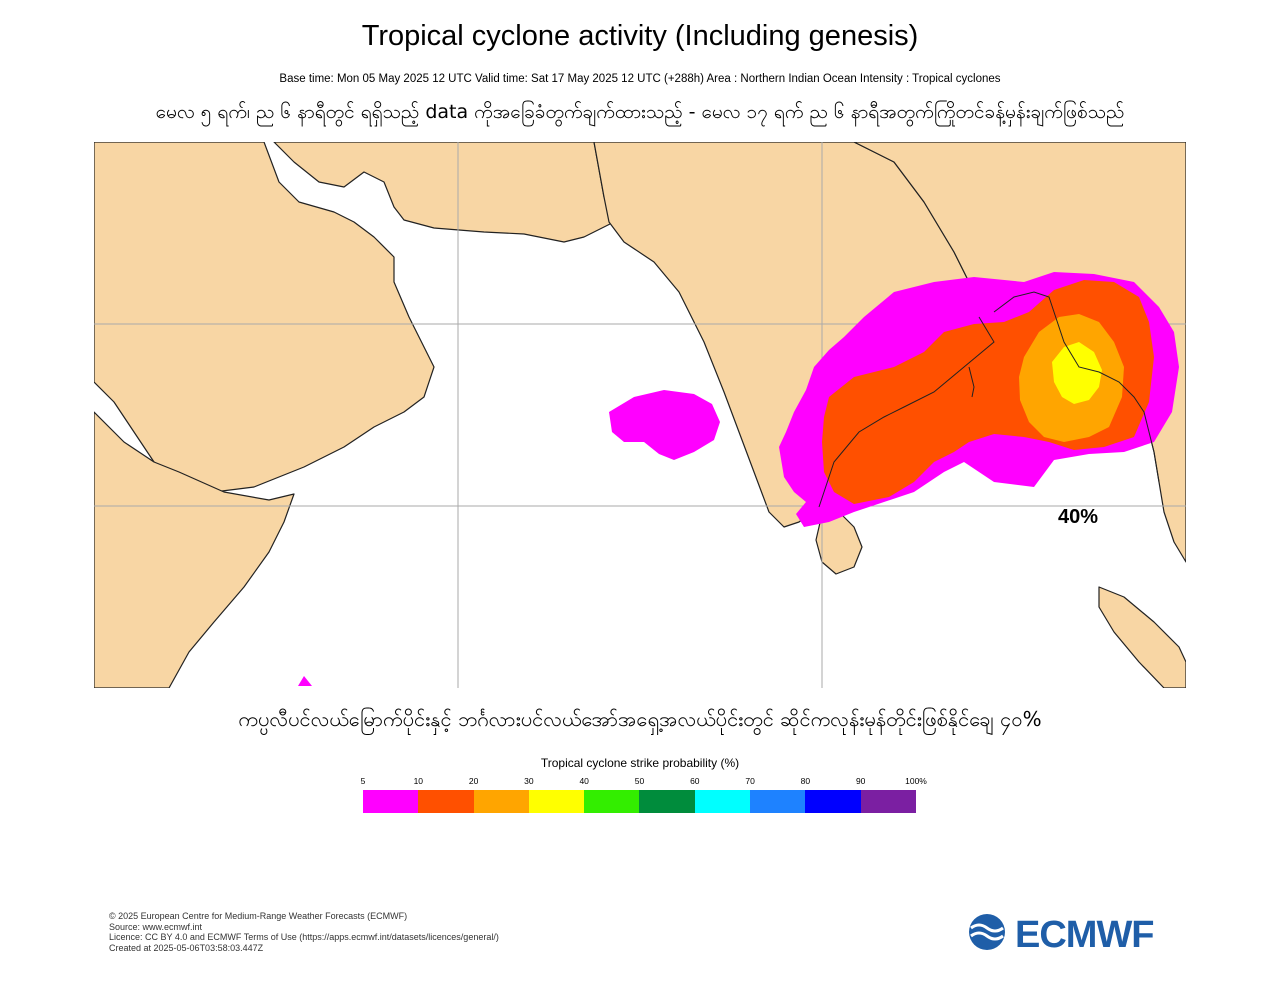 This screenshot has width=1280, height=992. Describe the element at coordinates (194, 549) in the screenshot. I see `horn-of-africa` at that location.